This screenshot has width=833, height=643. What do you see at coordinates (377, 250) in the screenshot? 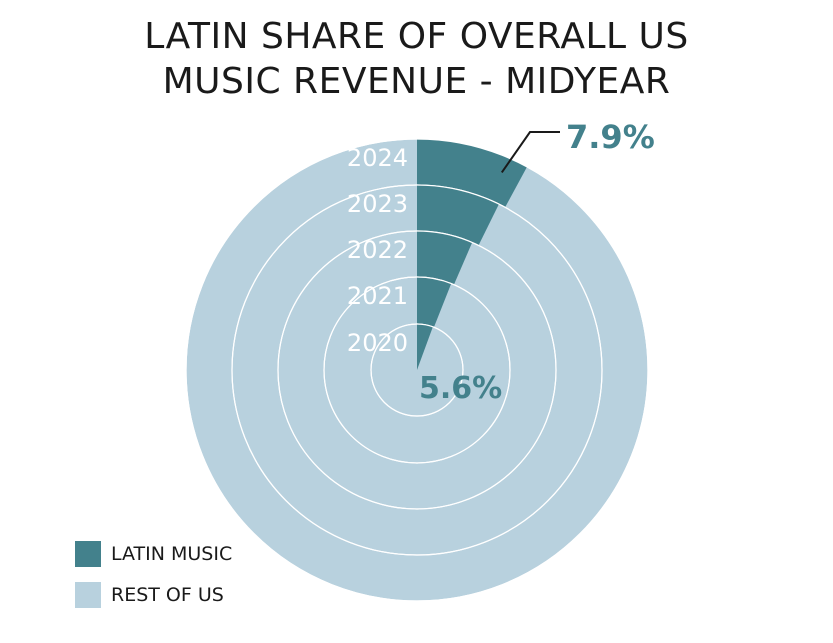
I see `year-label-2022: 2022` at bounding box center [377, 250].